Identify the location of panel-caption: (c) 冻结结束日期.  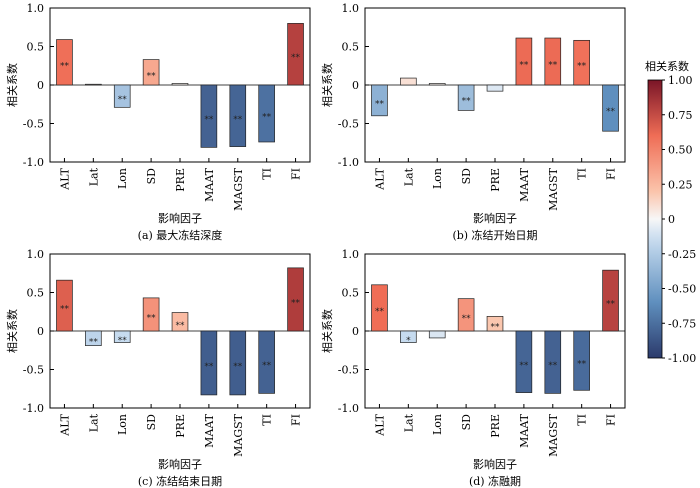
(180, 481).